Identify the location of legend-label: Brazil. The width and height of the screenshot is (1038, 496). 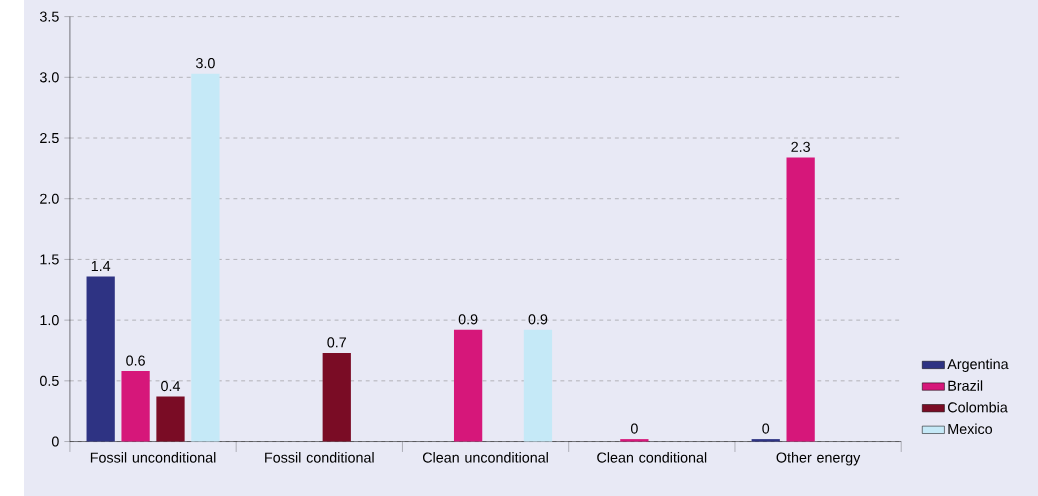
(965, 385).